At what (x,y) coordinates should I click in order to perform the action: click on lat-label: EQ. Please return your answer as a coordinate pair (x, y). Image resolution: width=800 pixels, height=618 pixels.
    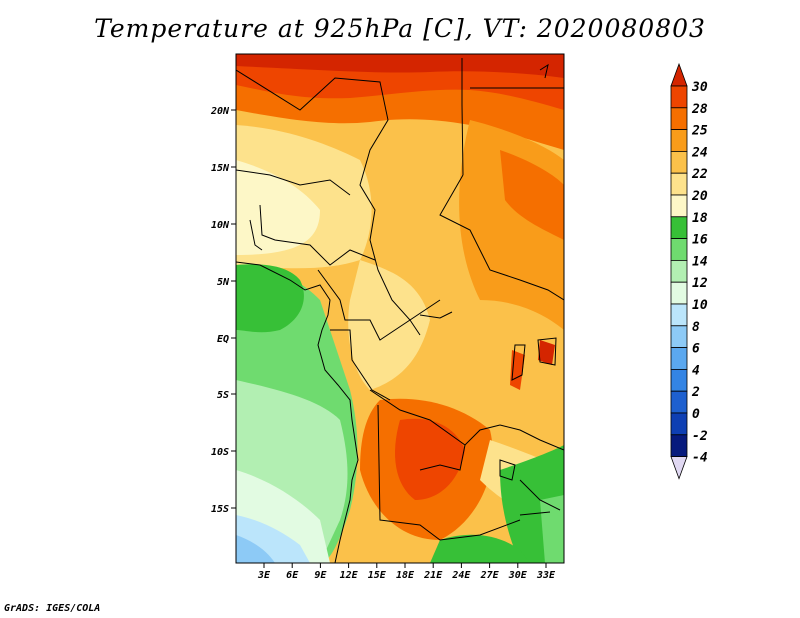
    Looking at the image, I should click on (223, 339).